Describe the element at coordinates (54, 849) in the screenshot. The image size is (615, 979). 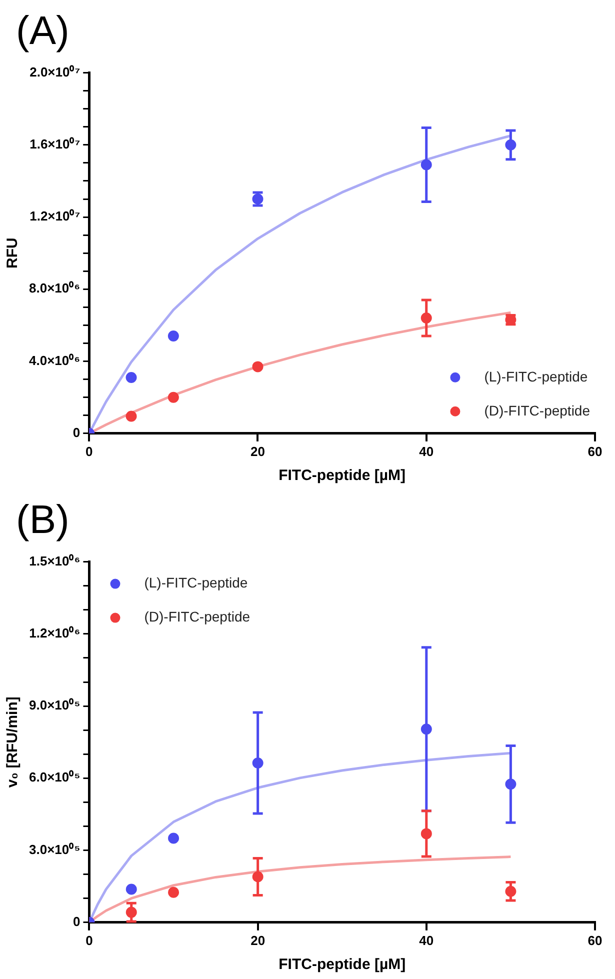
I see `y-tick-label: 3.0×10⁰⁵` at that location.